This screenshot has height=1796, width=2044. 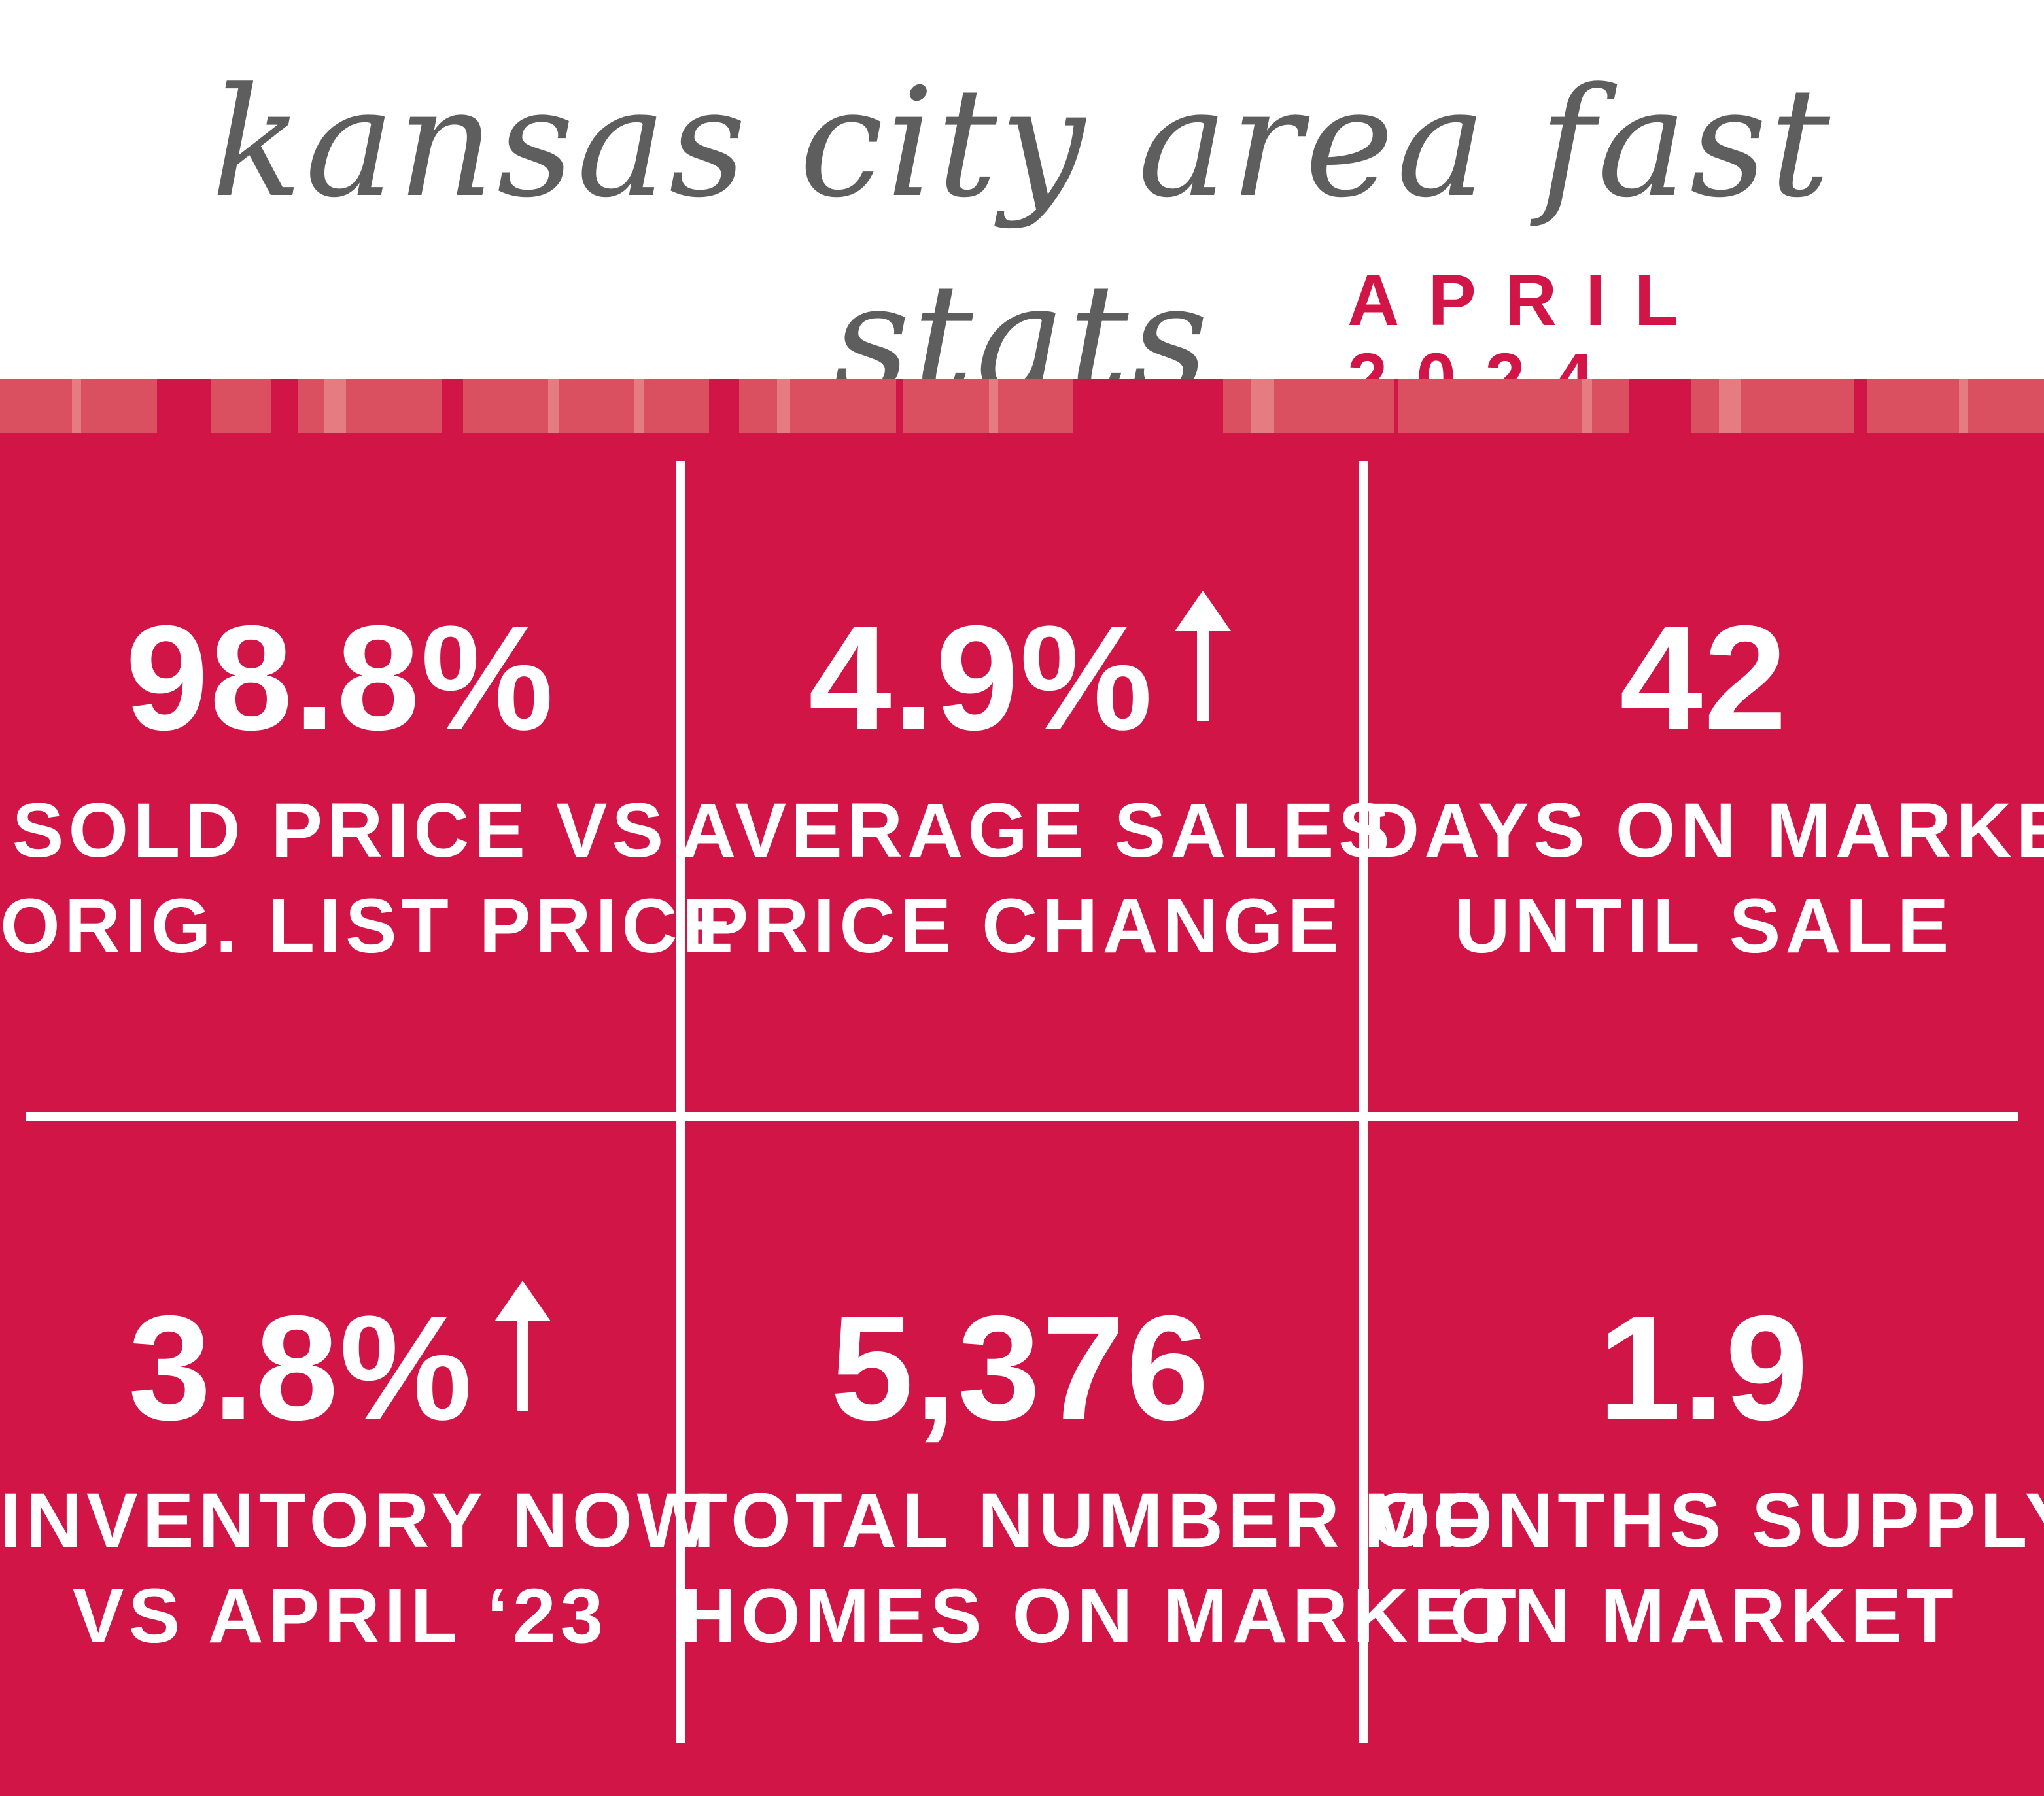 I want to click on stat-label-line2: UNTIL SALE, so click(x=1704, y=926).